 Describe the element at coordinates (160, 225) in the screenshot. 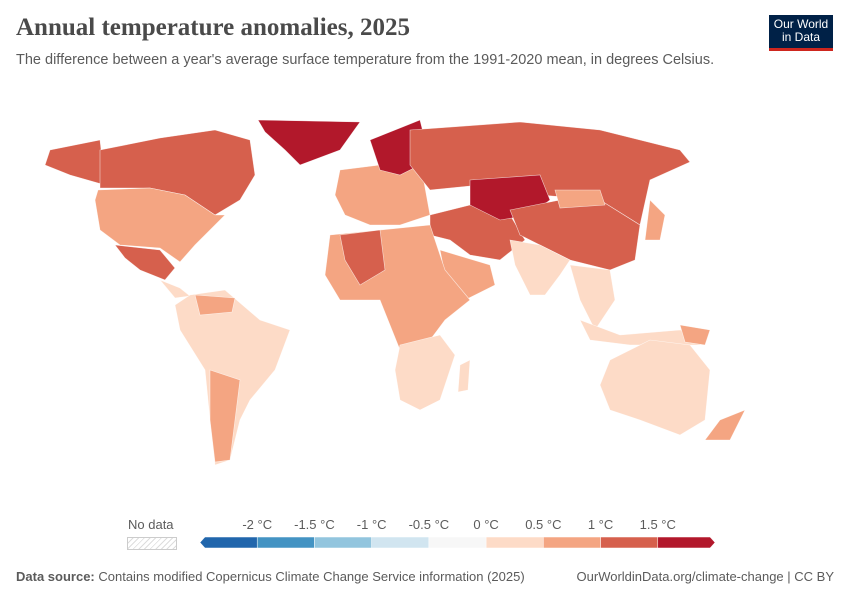

I see `country-usa` at that location.